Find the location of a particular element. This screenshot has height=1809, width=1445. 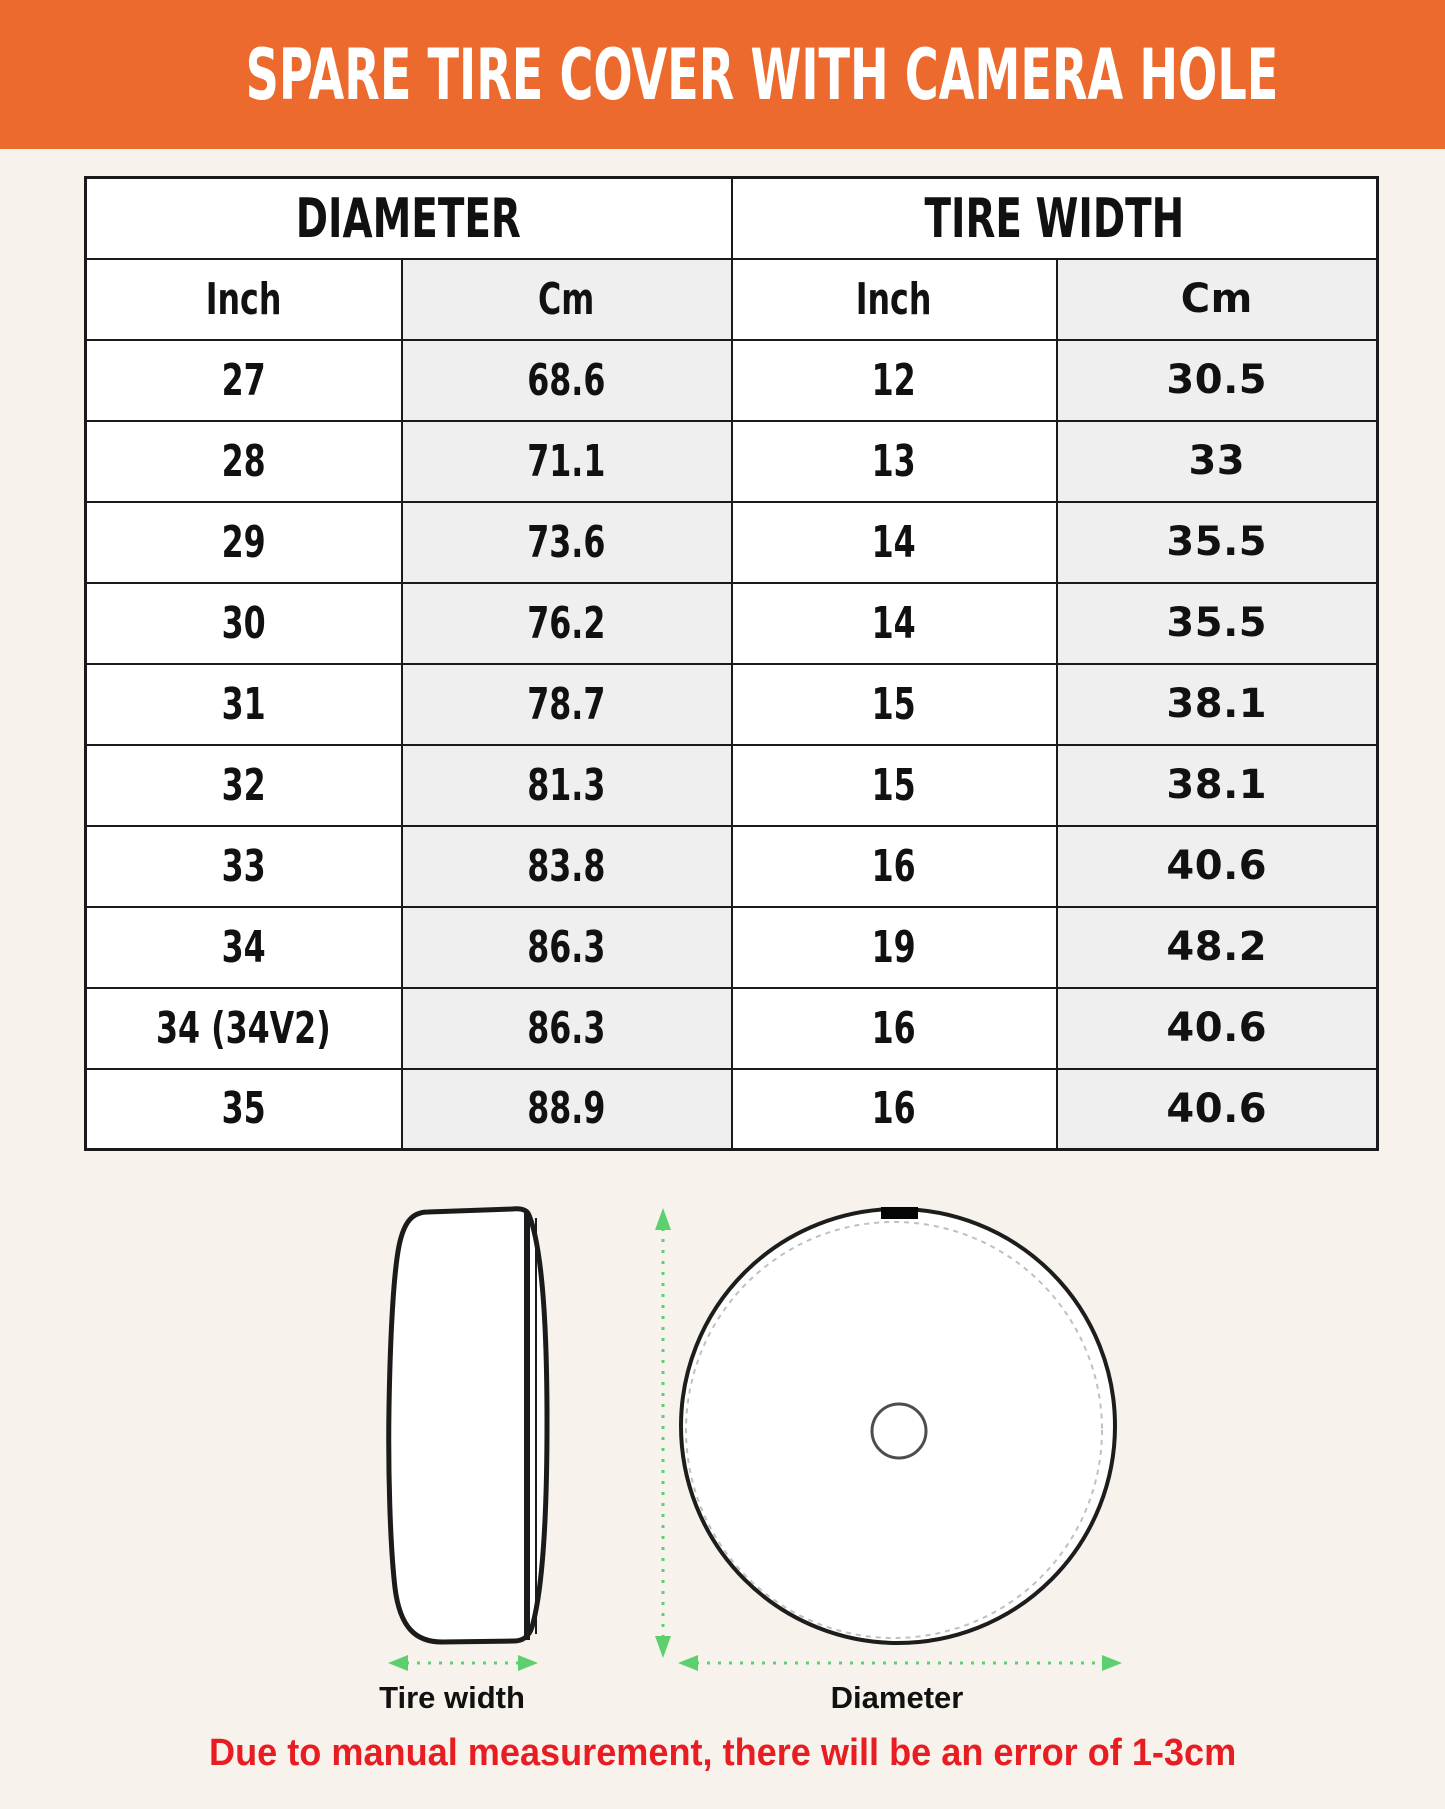

cell-value: 19 is located at coordinates (894, 947).